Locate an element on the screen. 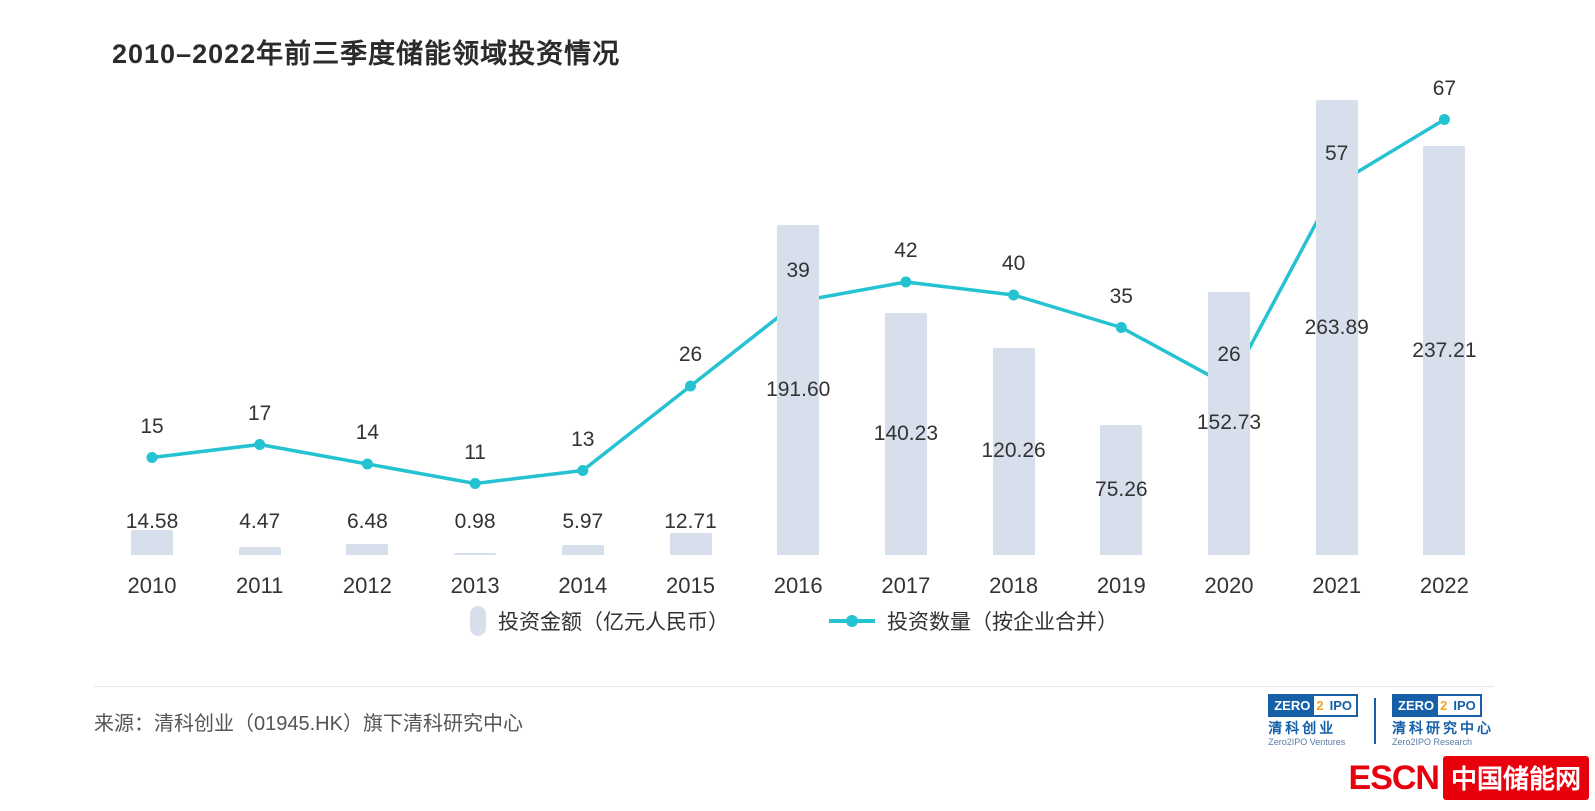 This screenshot has width=1595, height=811. bar-2017 is located at coordinates (905, 434).